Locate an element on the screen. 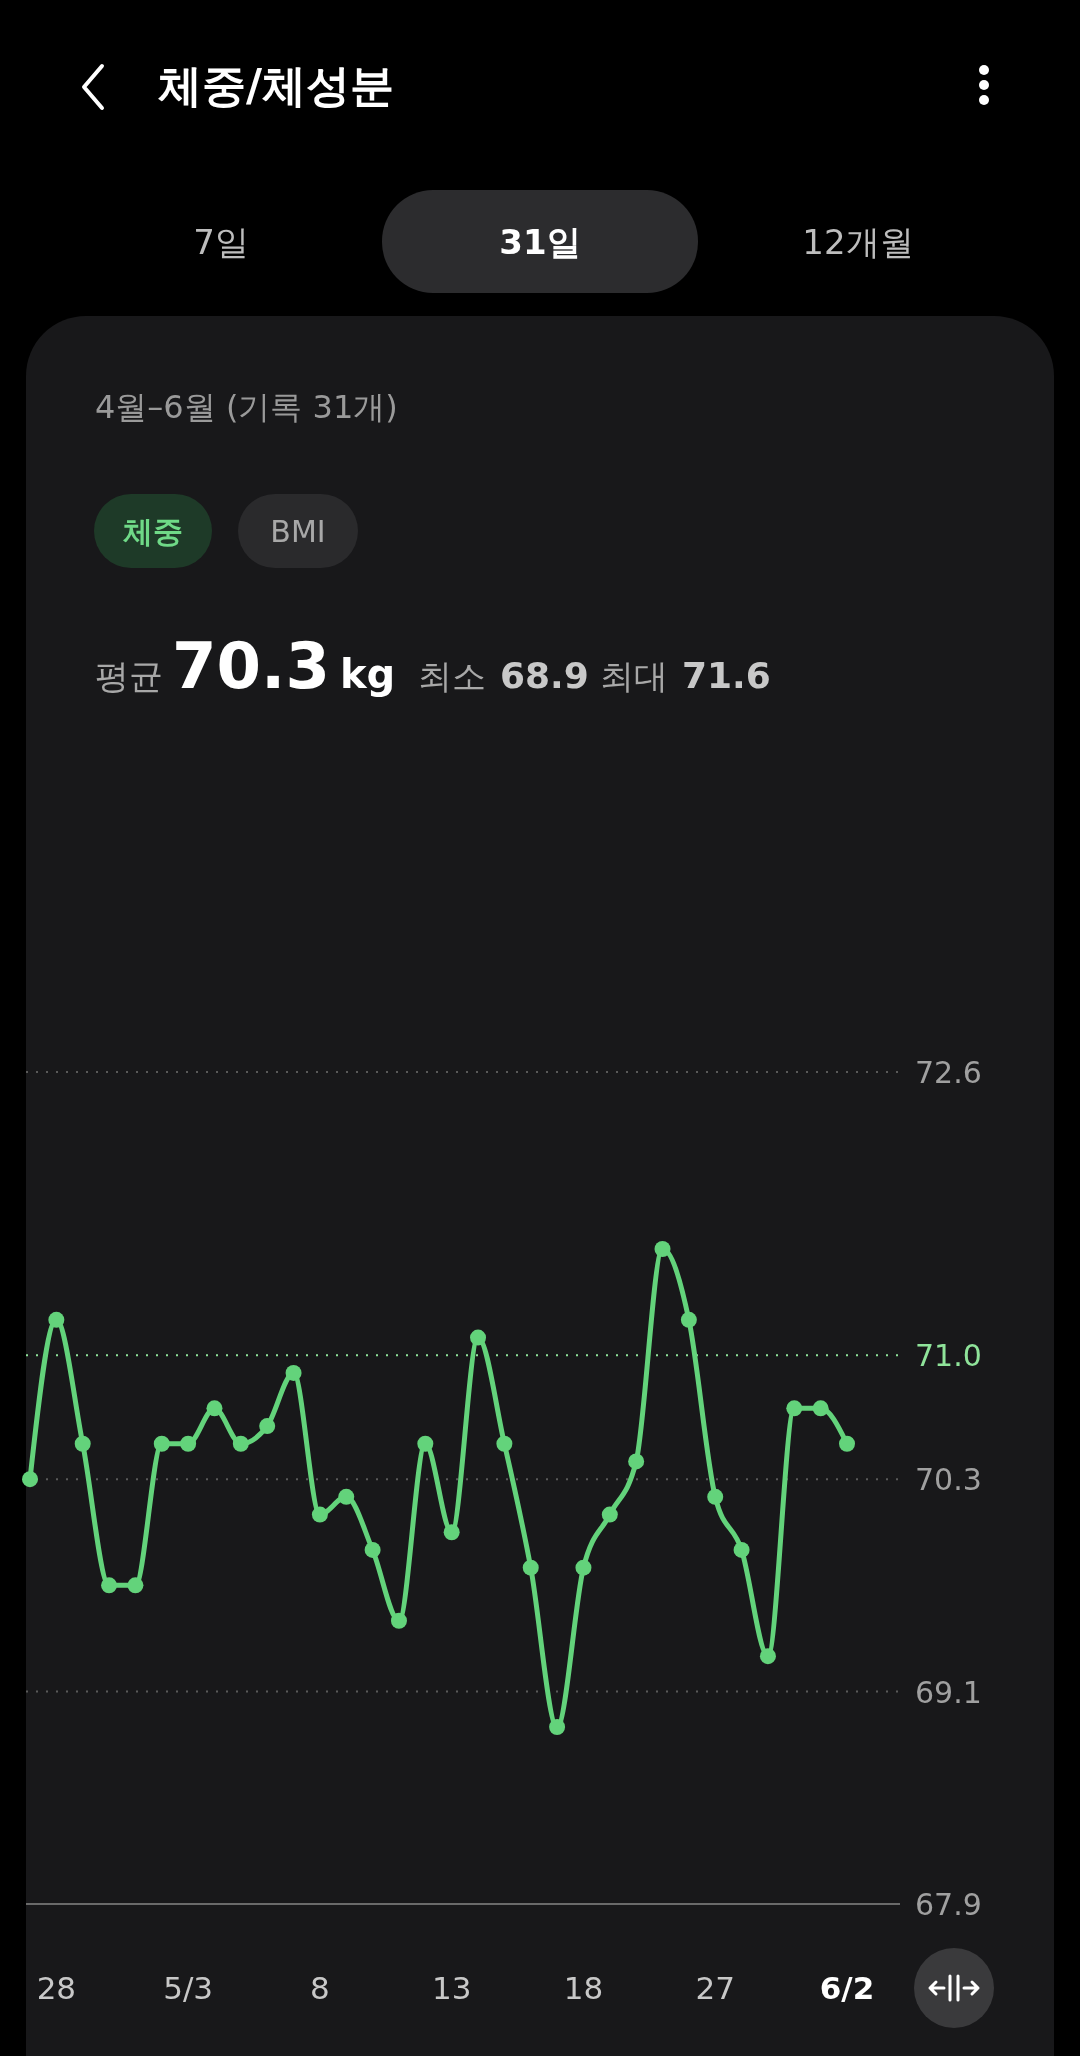 This screenshot has height=2056, width=1080. text: 71.6 is located at coordinates (726, 675).